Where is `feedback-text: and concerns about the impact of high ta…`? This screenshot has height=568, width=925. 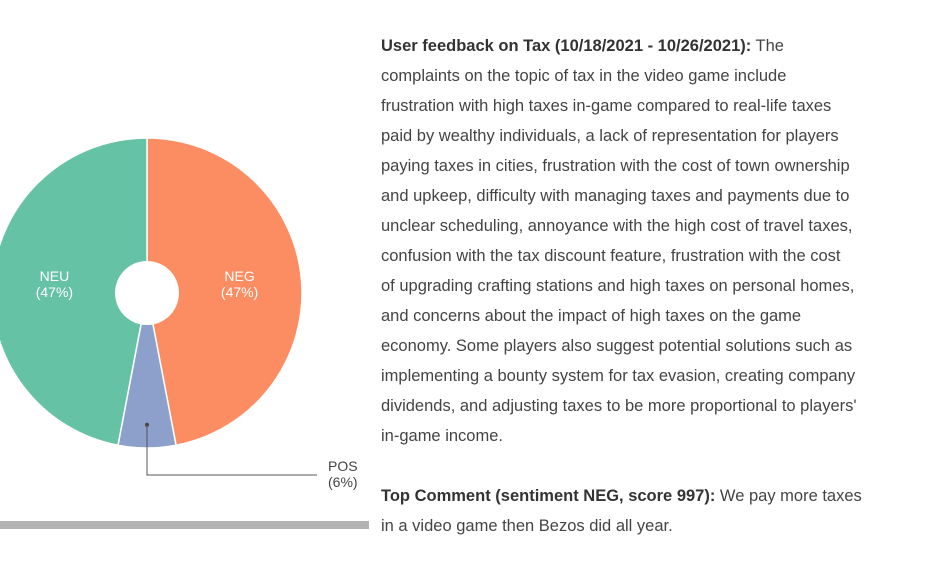
feedback-text: and concerns about the impact of high ta… is located at coordinates (591, 316).